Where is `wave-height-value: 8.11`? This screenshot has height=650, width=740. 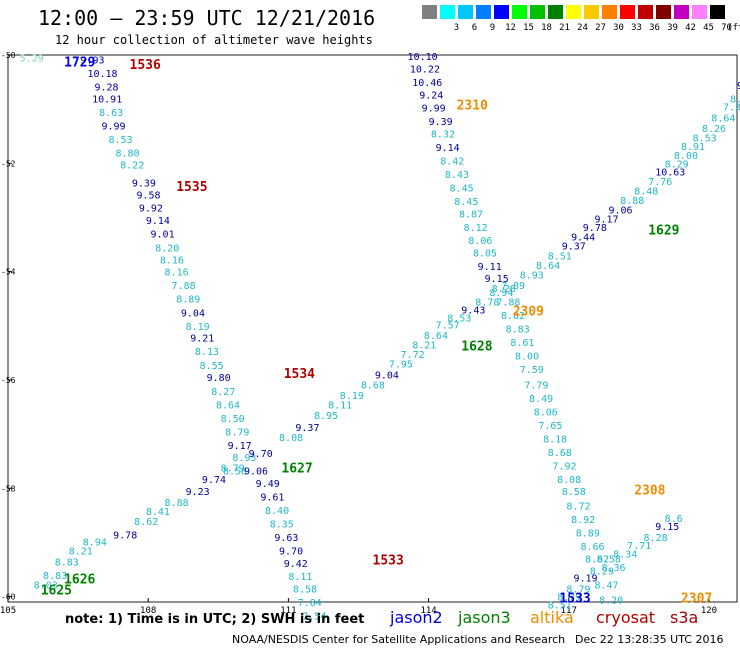 wave-height-value: 8.11 is located at coordinates (300, 577).